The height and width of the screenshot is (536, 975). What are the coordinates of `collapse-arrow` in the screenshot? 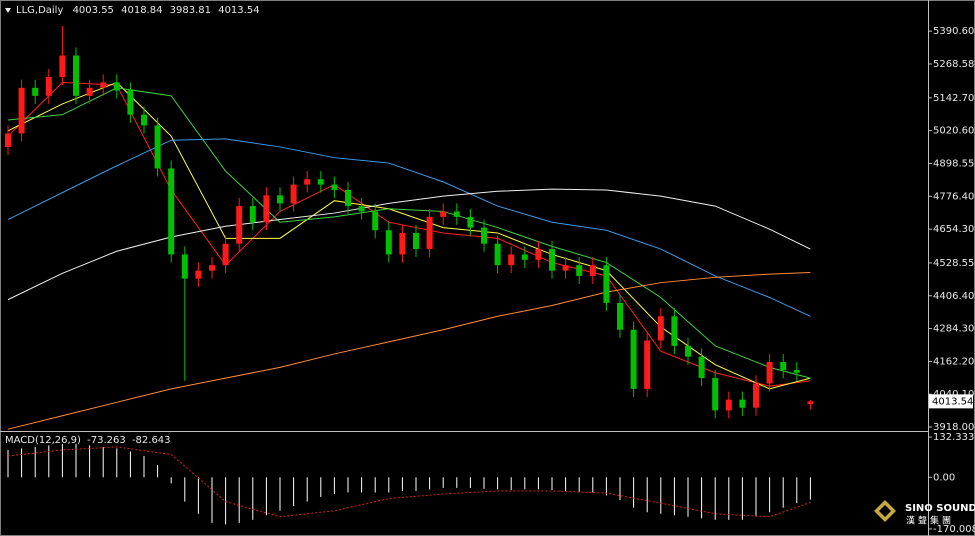 It's located at (8, 10).